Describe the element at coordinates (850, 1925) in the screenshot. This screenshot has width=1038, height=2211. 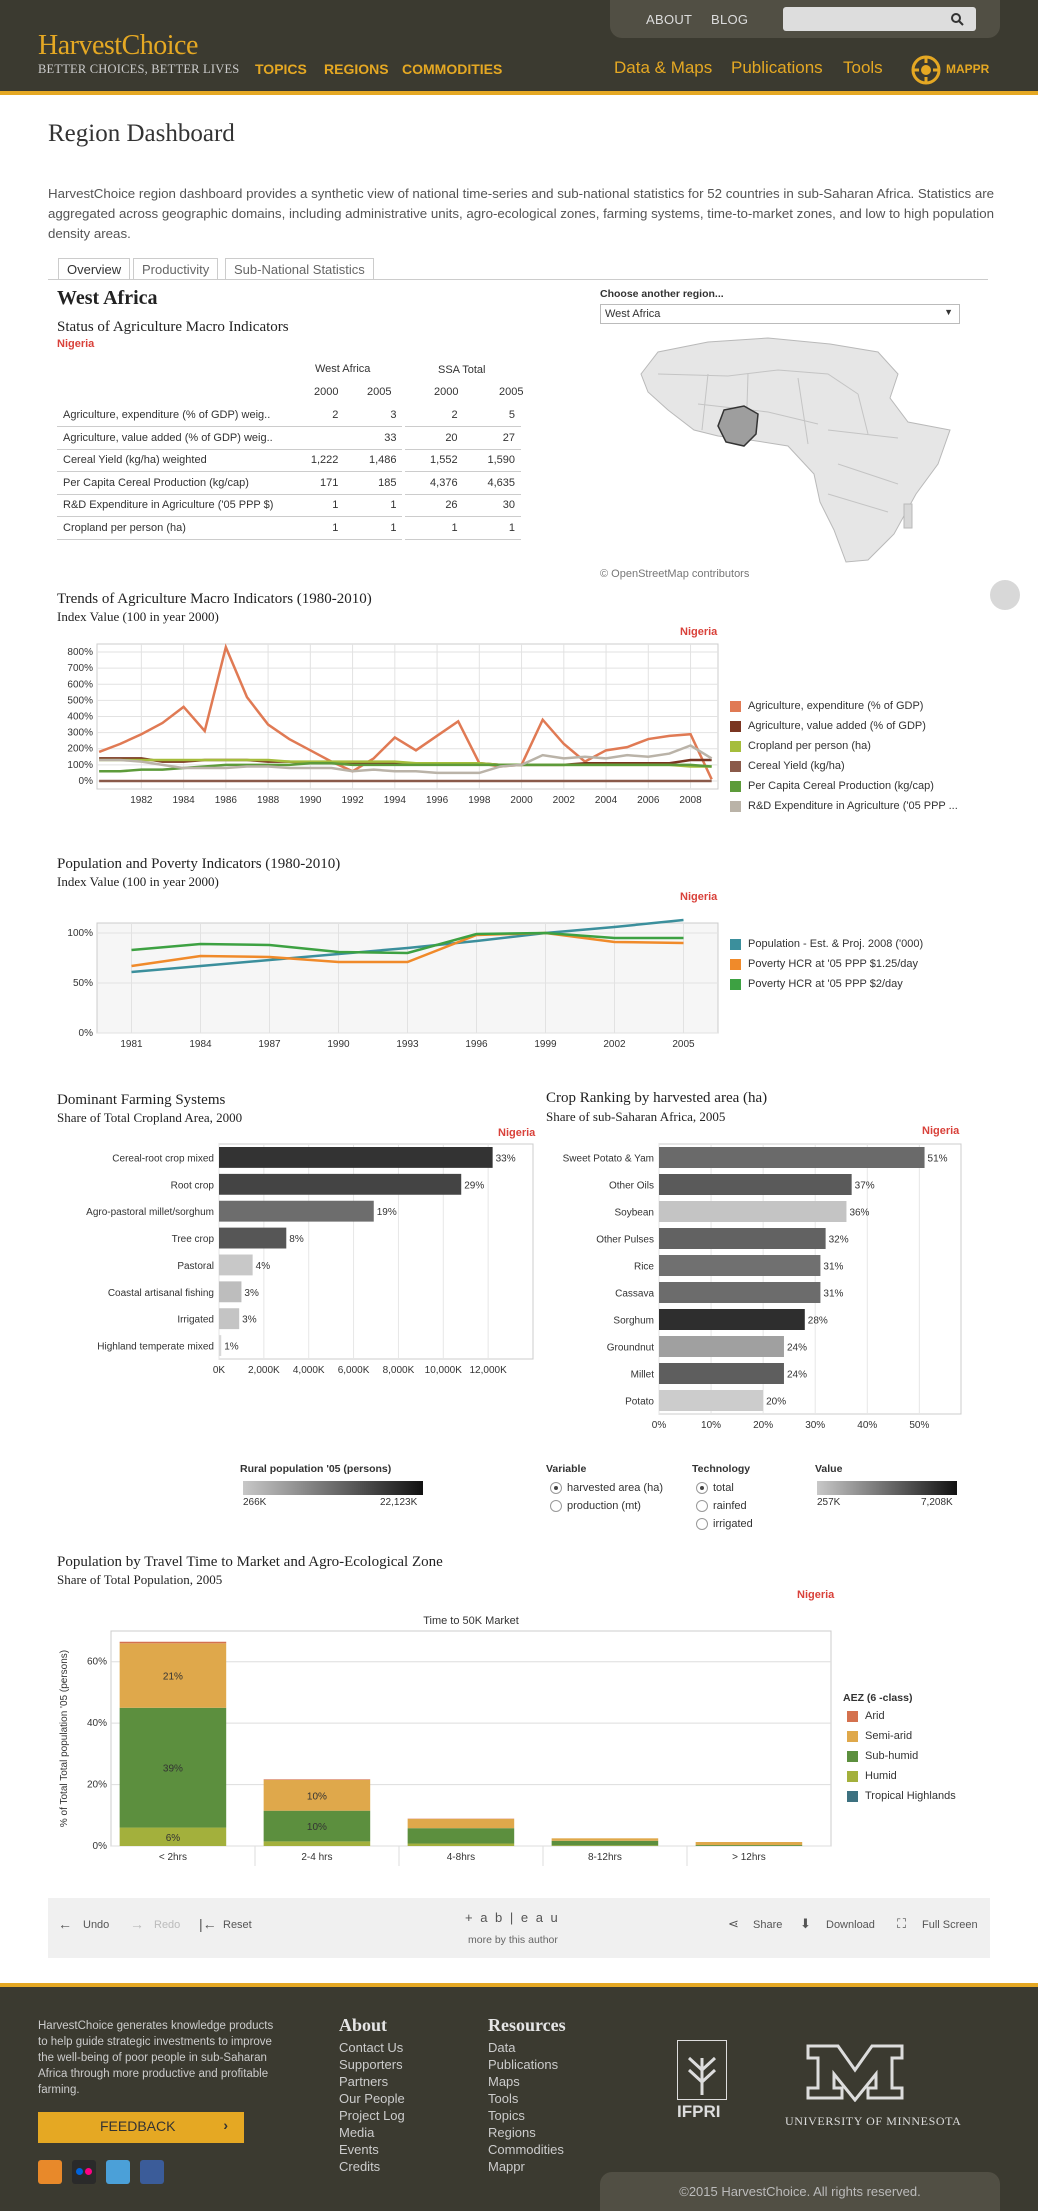
I see `download-button: Download` at that location.